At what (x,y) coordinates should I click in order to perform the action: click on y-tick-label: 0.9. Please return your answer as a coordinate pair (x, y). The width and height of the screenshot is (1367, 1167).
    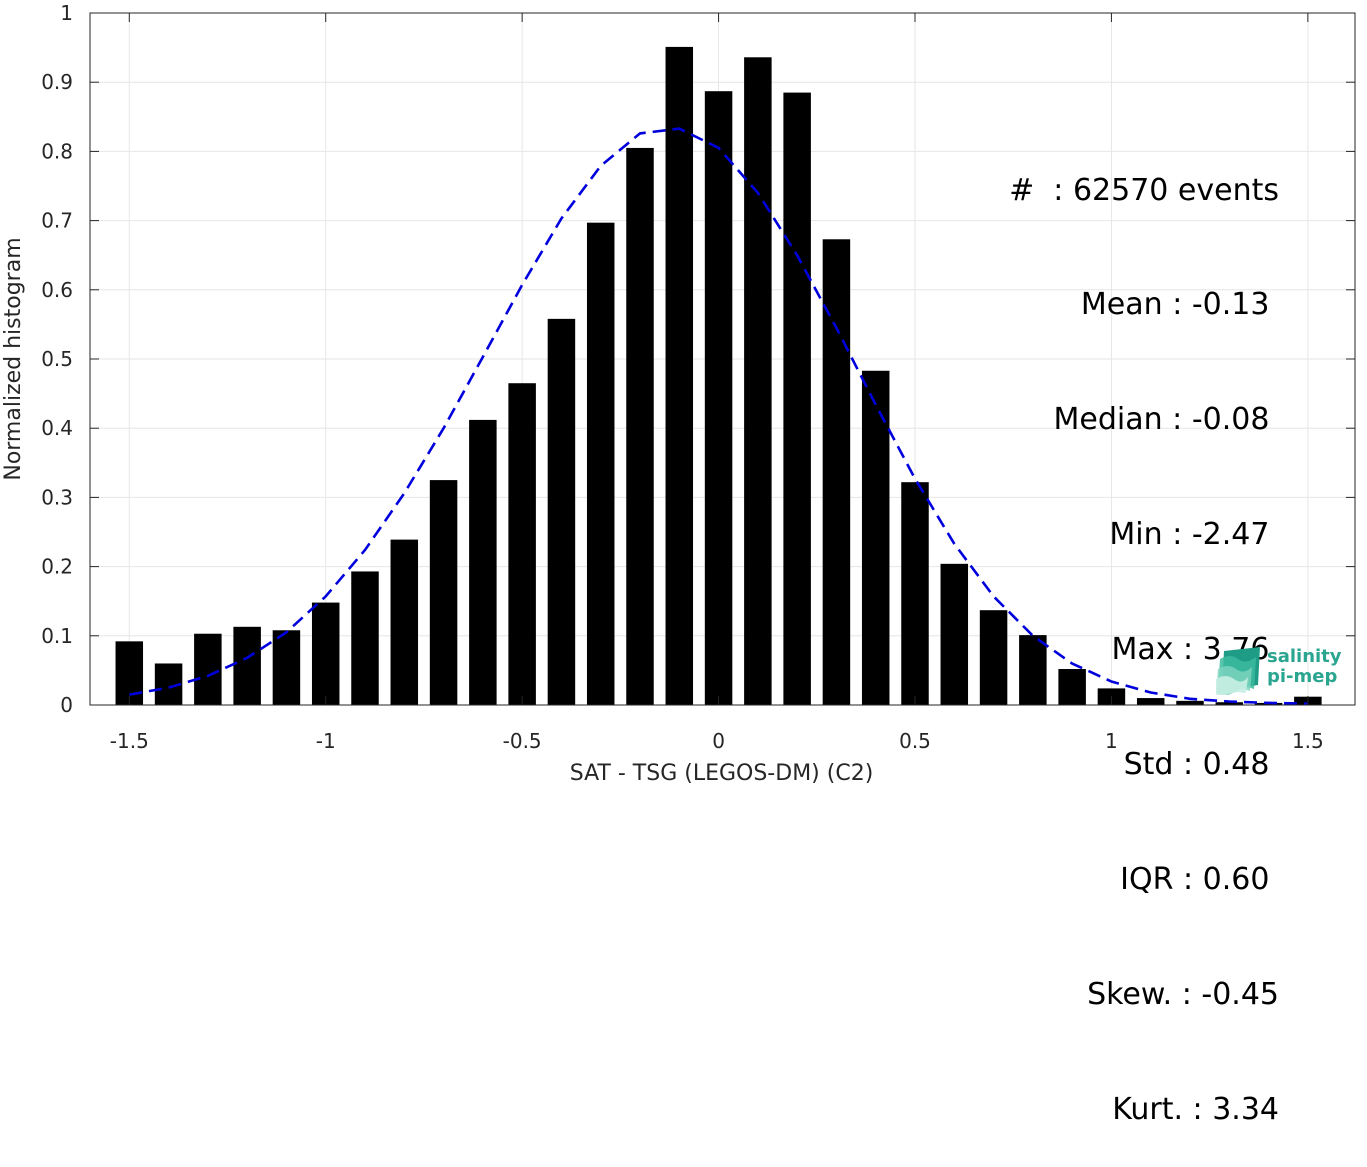
    Looking at the image, I should click on (57, 82).